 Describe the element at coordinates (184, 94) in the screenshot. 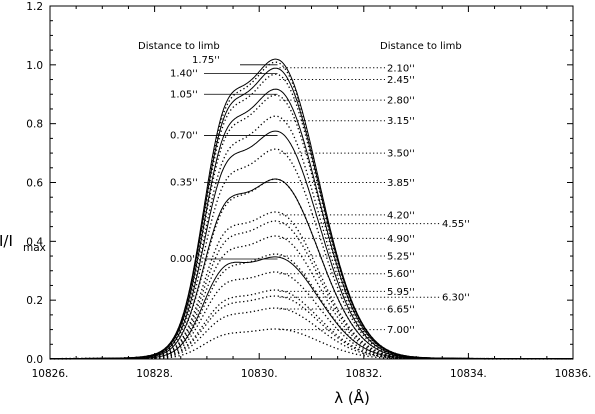

I see `left-distance-label: 1.05''` at that location.